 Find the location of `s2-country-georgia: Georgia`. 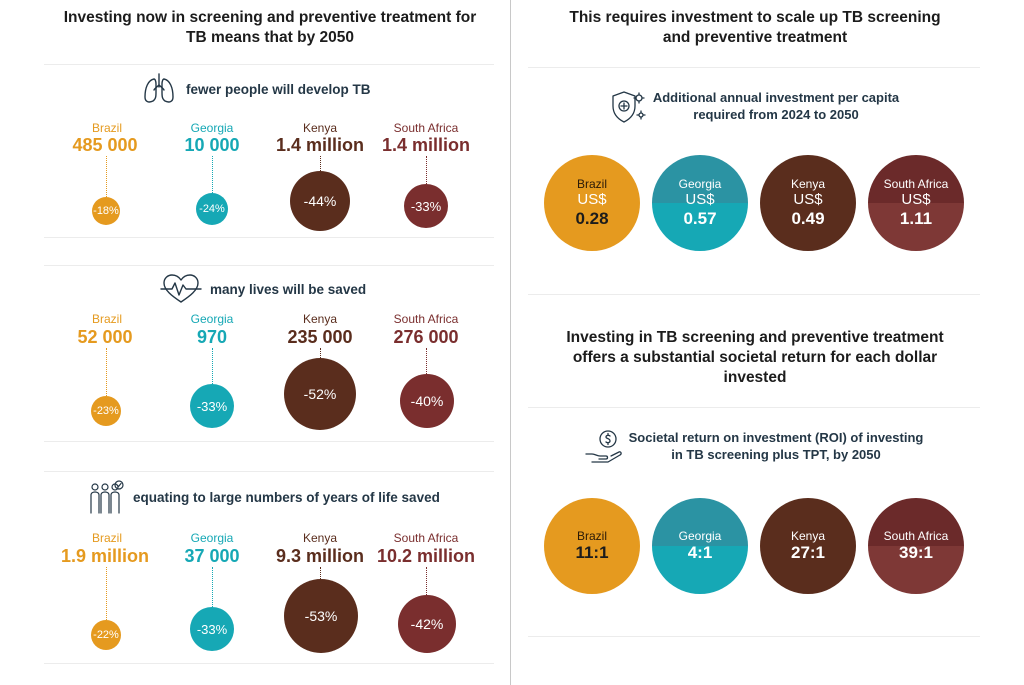

s2-country-georgia: Georgia is located at coordinates (212, 319).